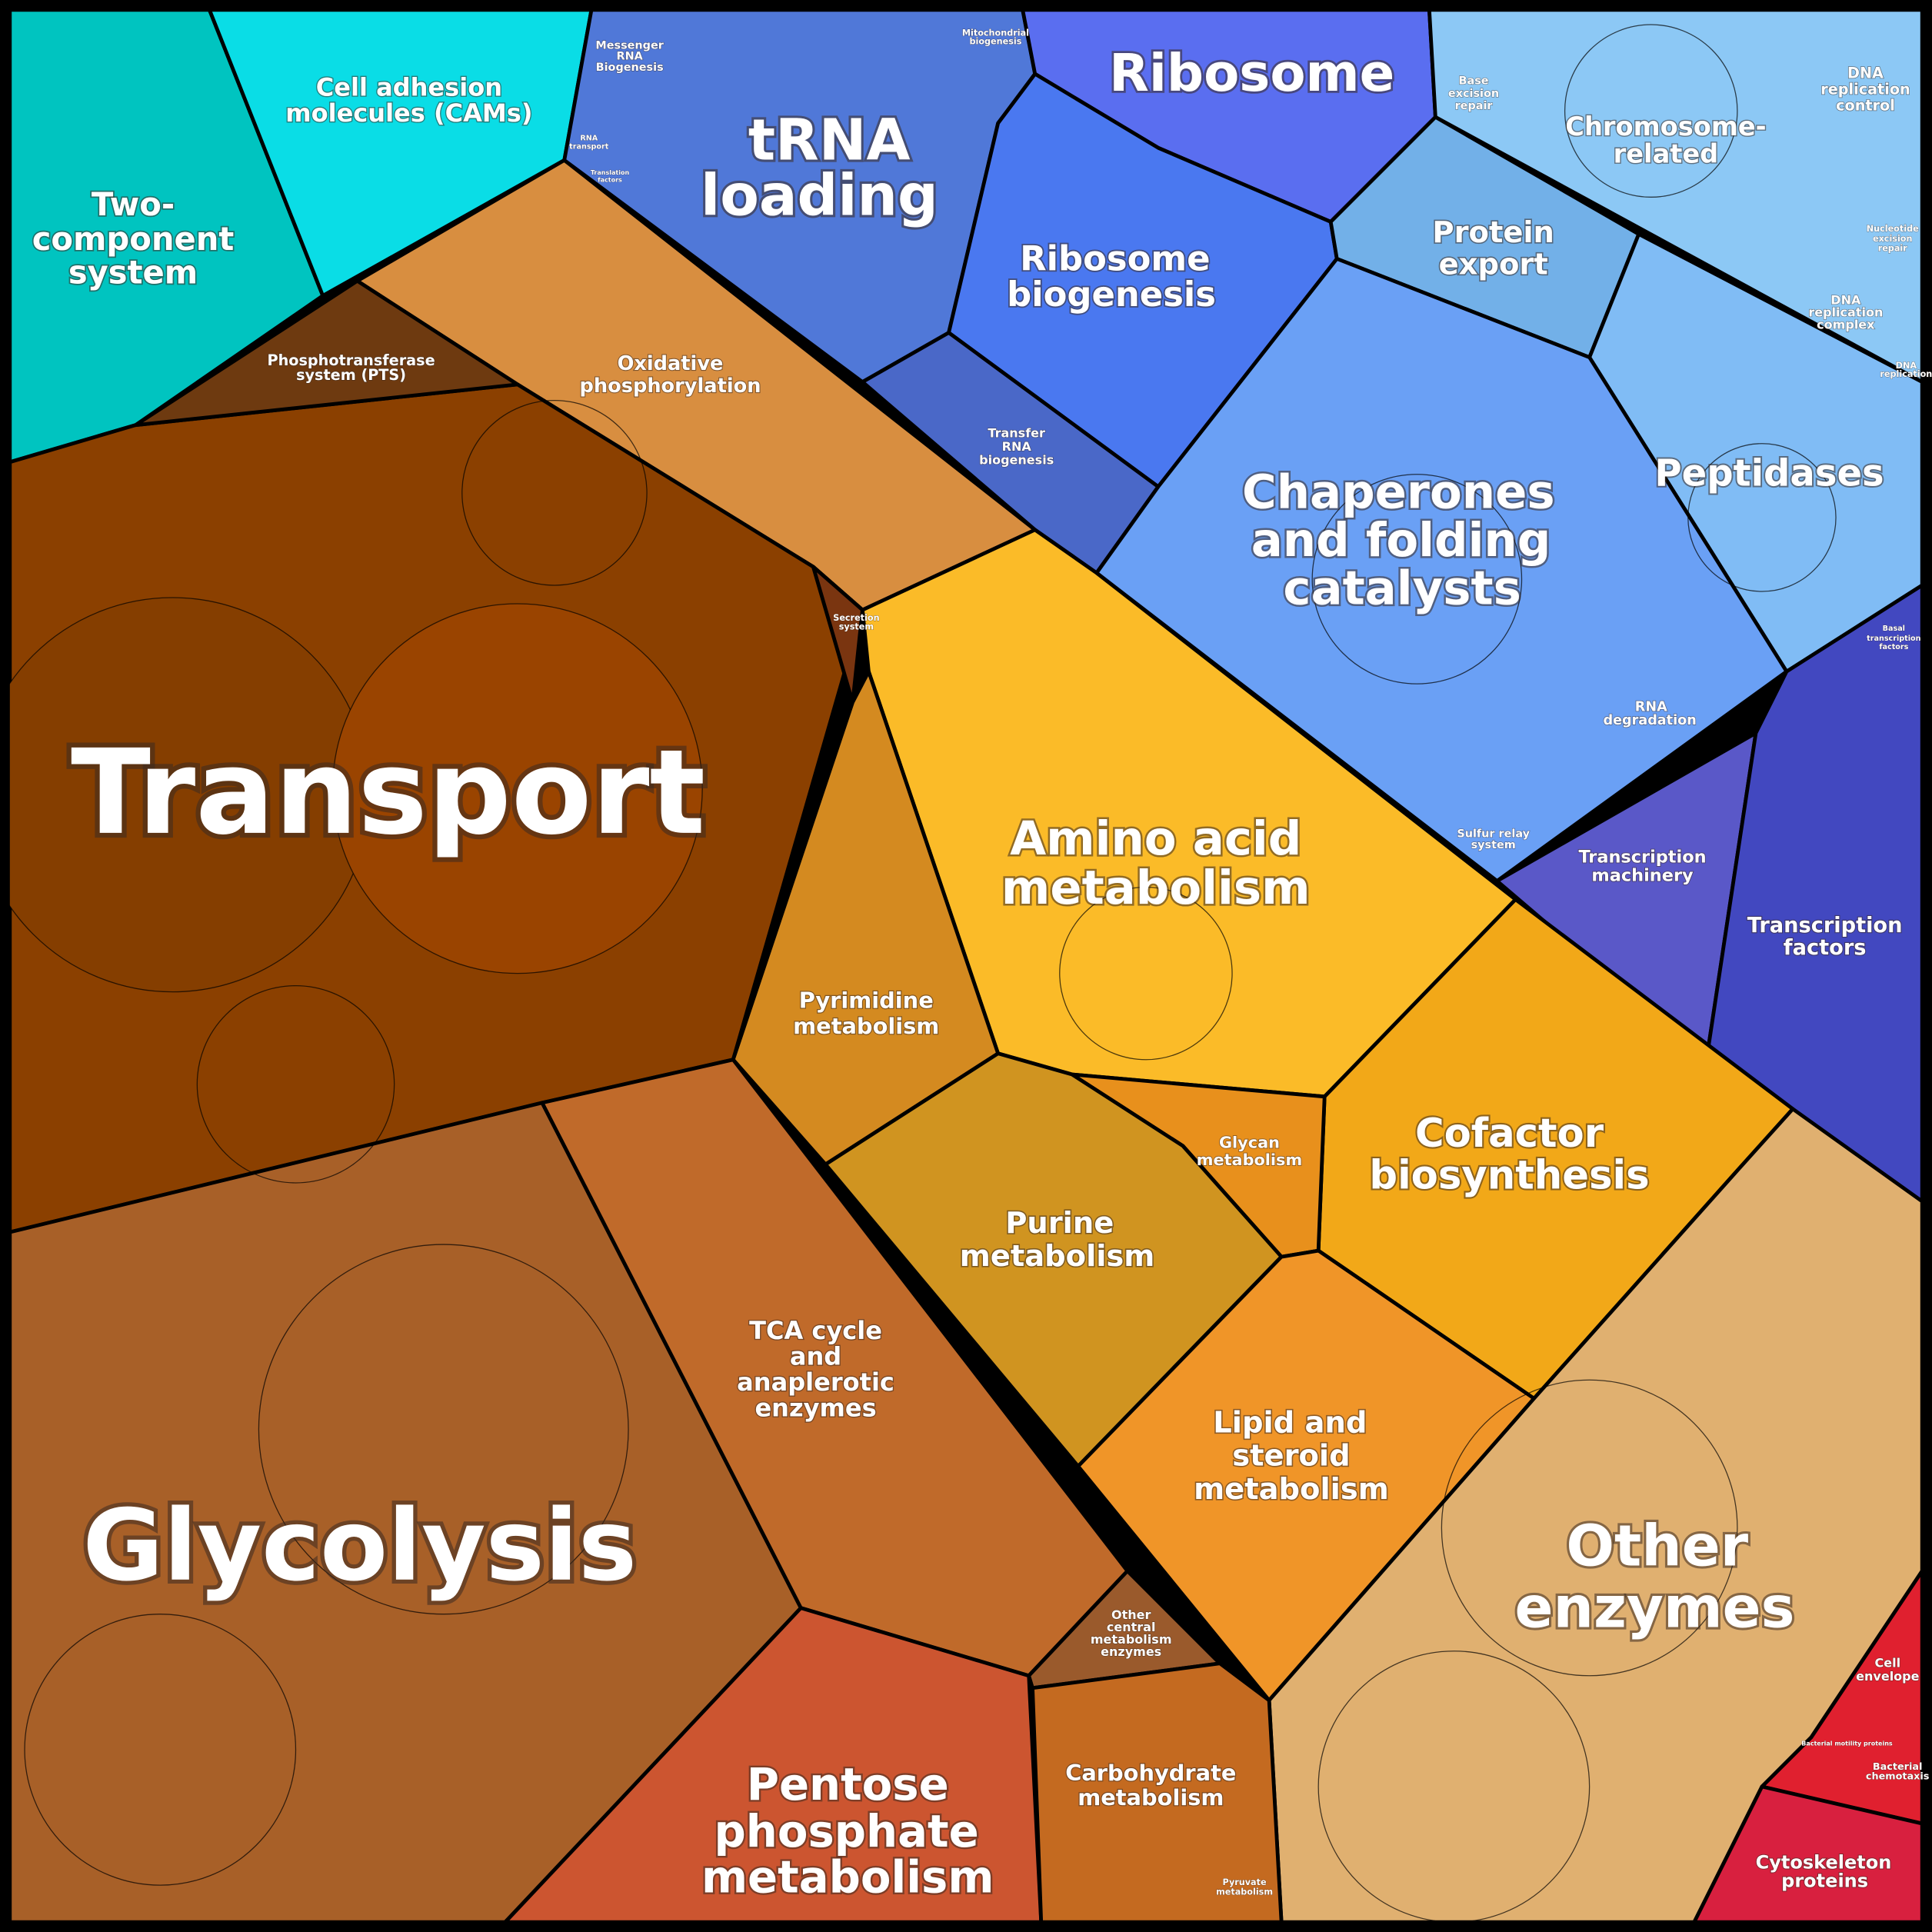 The height and width of the screenshot is (1932, 1932). What do you see at coordinates (1642, 876) in the screenshot?
I see `region-label: machinery` at bounding box center [1642, 876].